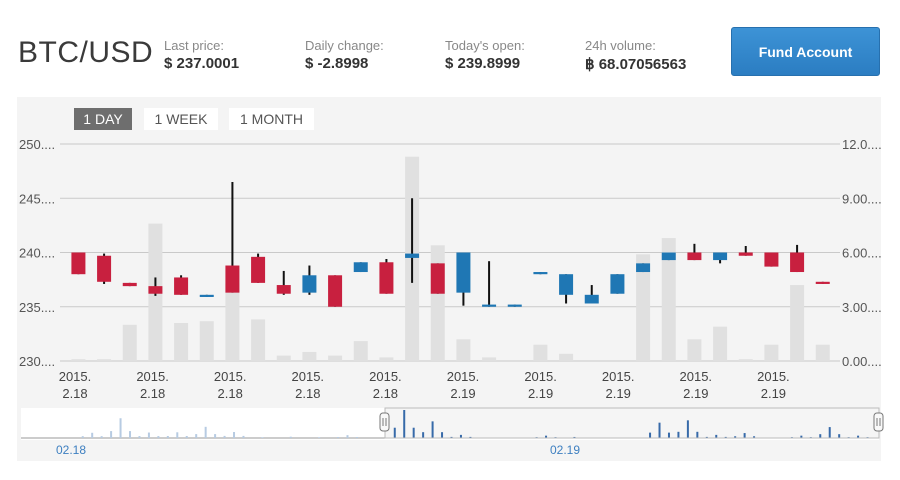 This screenshot has height=480, width=900. Describe the element at coordinates (181, 119) in the screenshot. I see `tab-1-week: 1 WEEK` at that location.